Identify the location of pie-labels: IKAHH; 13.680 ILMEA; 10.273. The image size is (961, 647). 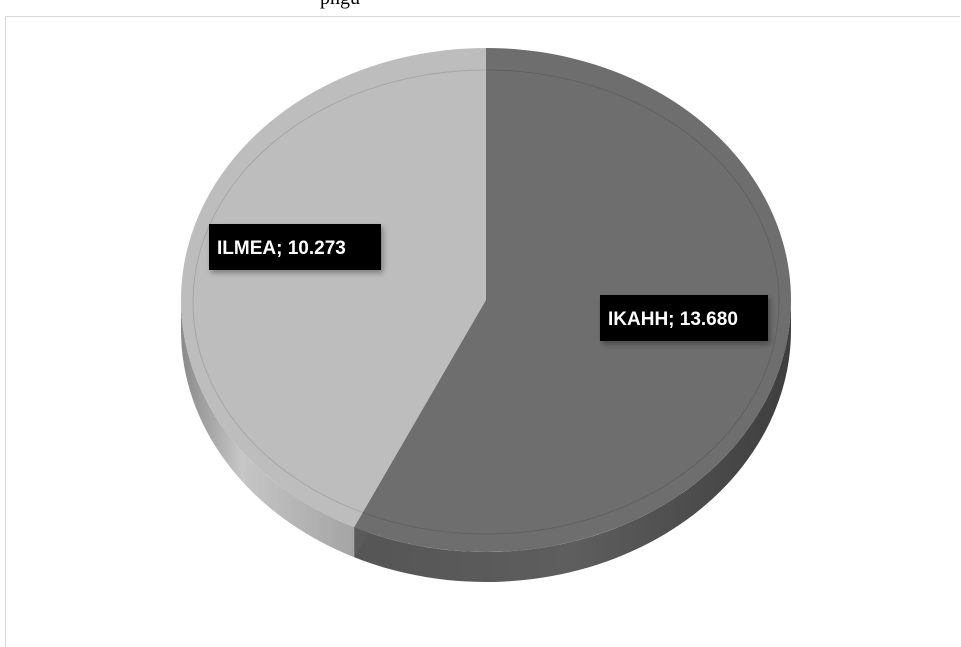
(488, 282).